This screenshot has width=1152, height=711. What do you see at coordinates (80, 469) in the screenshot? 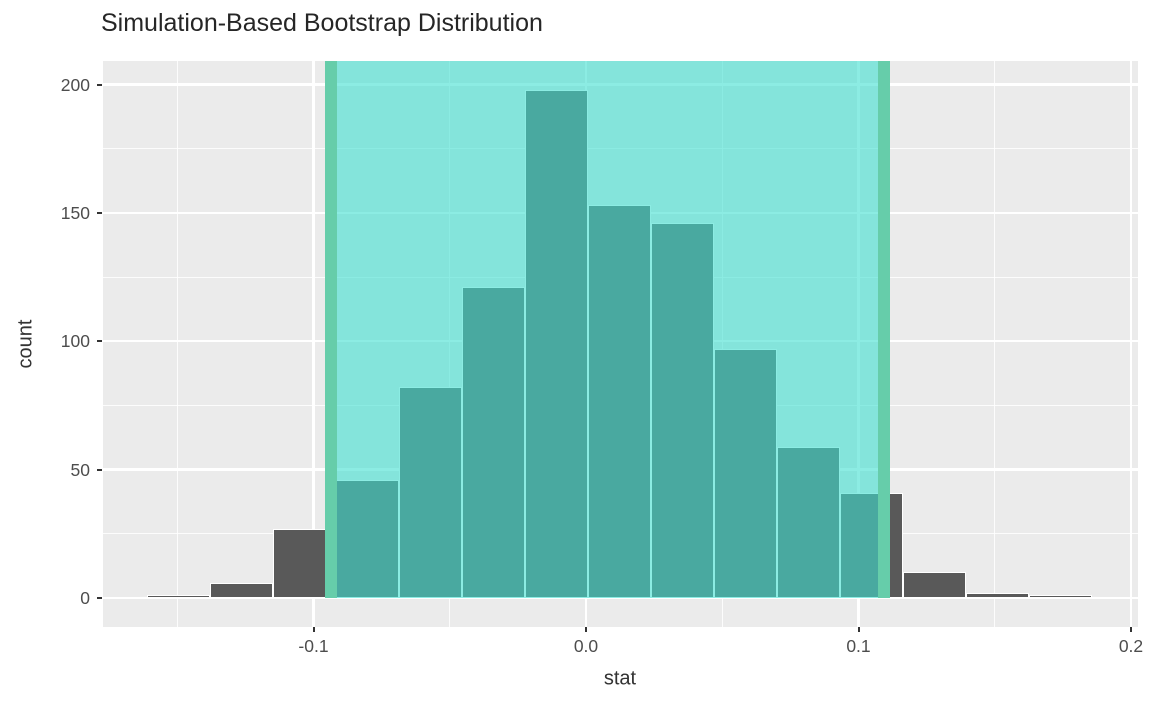
I see `y-axis-tick-label: 50` at bounding box center [80, 469].